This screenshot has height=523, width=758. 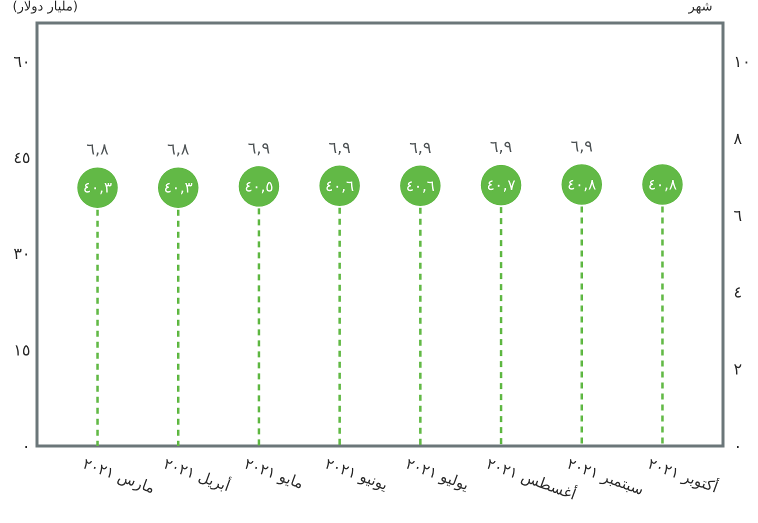 What do you see at coordinates (259, 186) in the screenshot?
I see `data-label: ٤٠,٥` at bounding box center [259, 186].